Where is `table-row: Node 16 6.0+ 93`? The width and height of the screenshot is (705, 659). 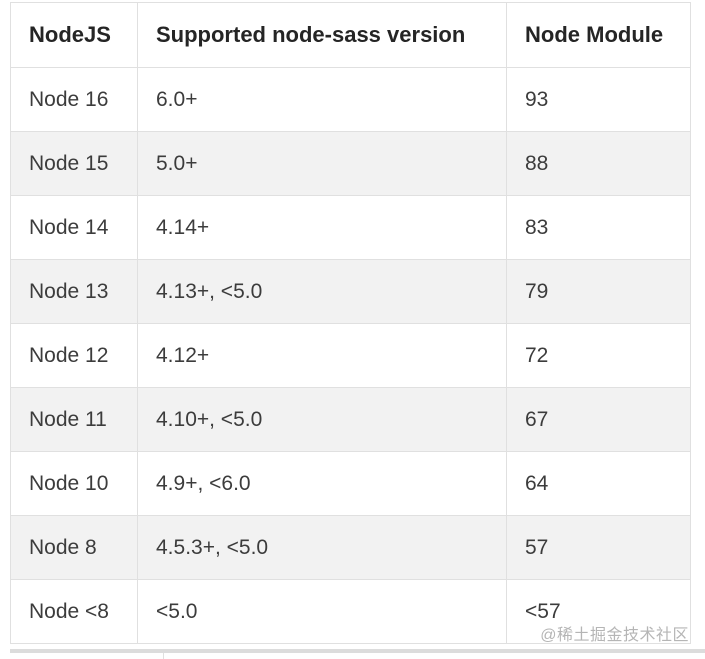
table-row: Node 16 6.0+ 93 is located at coordinates (350, 99).